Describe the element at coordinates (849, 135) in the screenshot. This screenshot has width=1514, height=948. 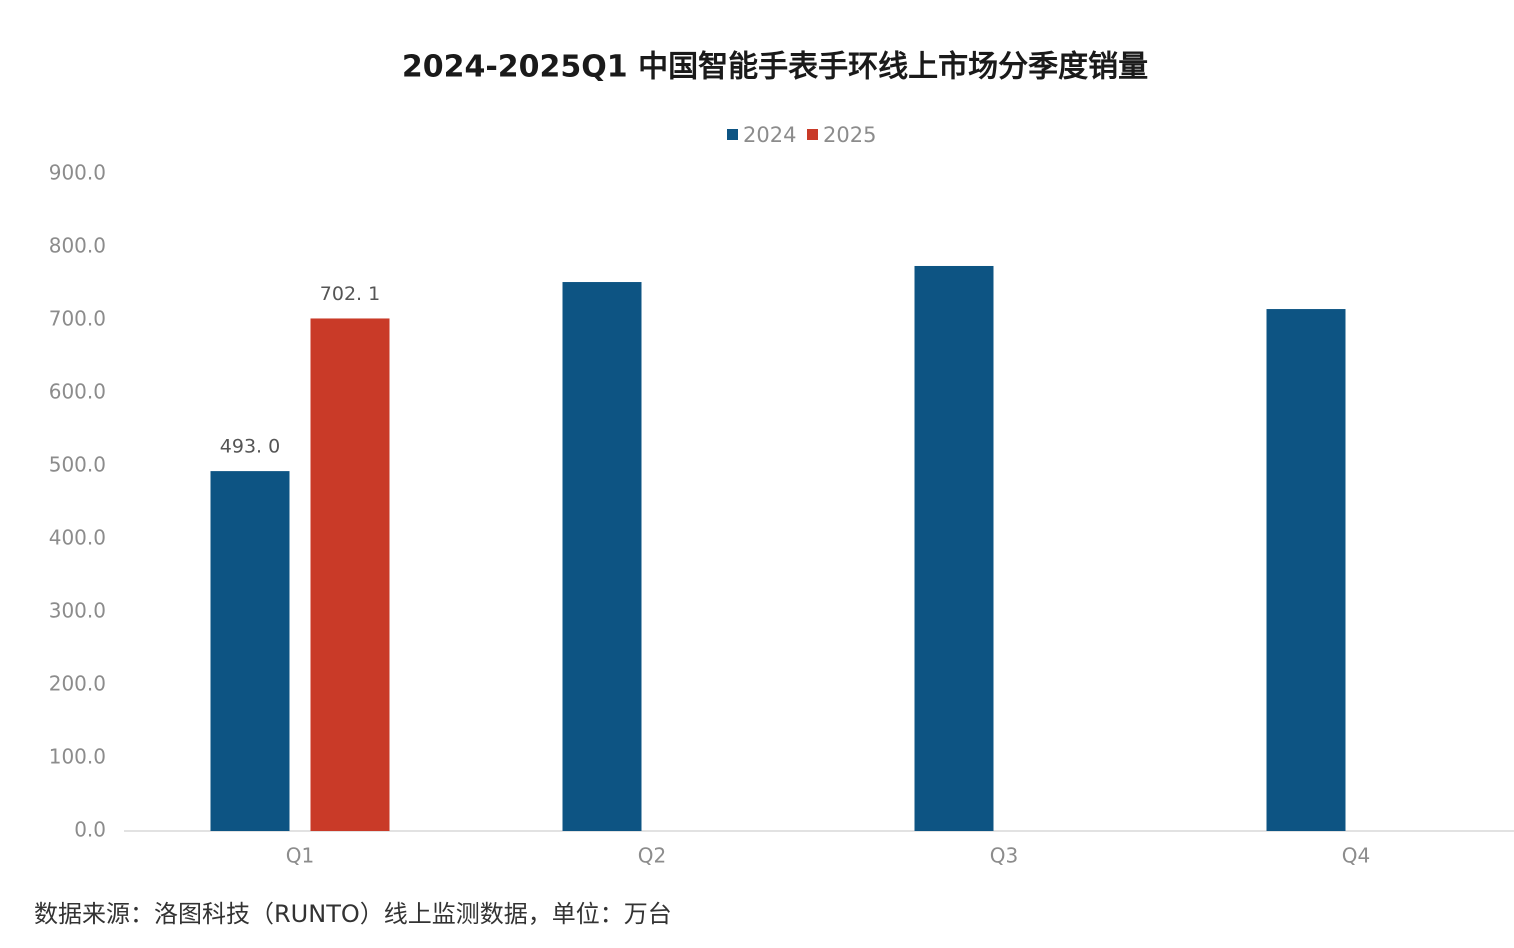
I see `legend-label: 2025` at that location.